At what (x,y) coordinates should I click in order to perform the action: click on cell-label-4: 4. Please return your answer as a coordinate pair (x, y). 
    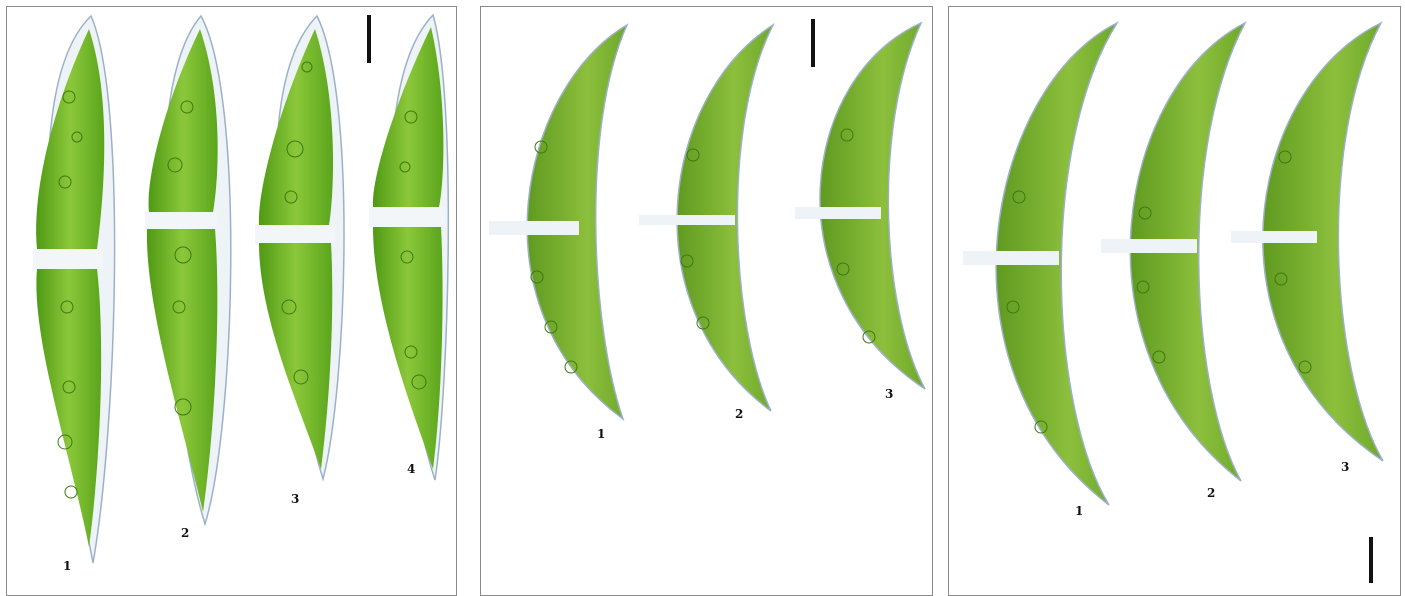
    Looking at the image, I should click on (411, 469).